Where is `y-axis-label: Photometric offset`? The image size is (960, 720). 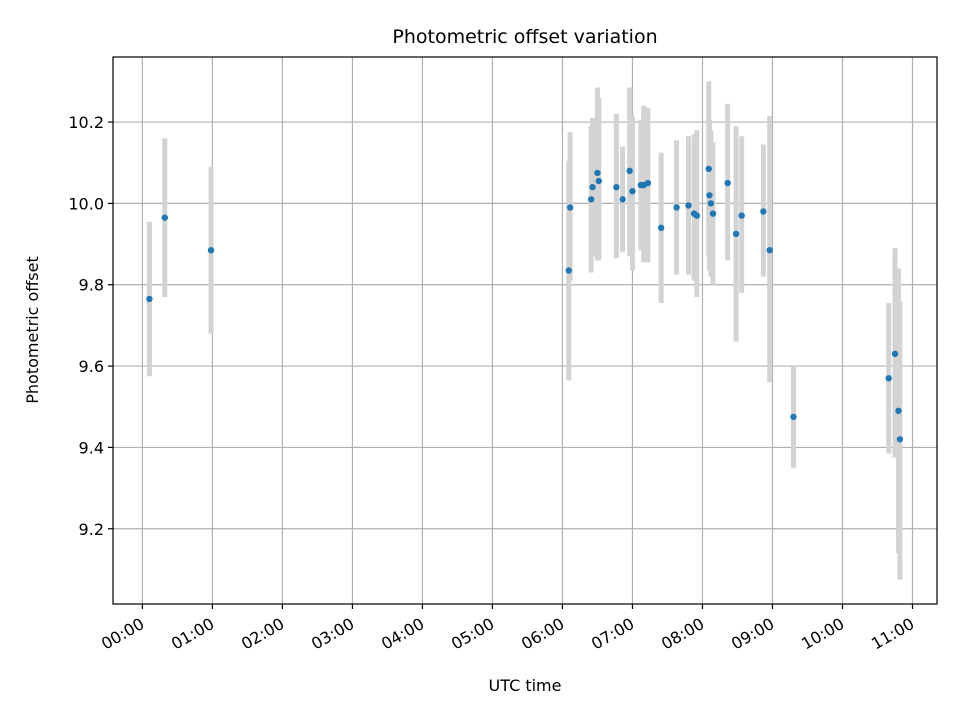 y-axis-label: Photometric offset is located at coordinates (32, 330).